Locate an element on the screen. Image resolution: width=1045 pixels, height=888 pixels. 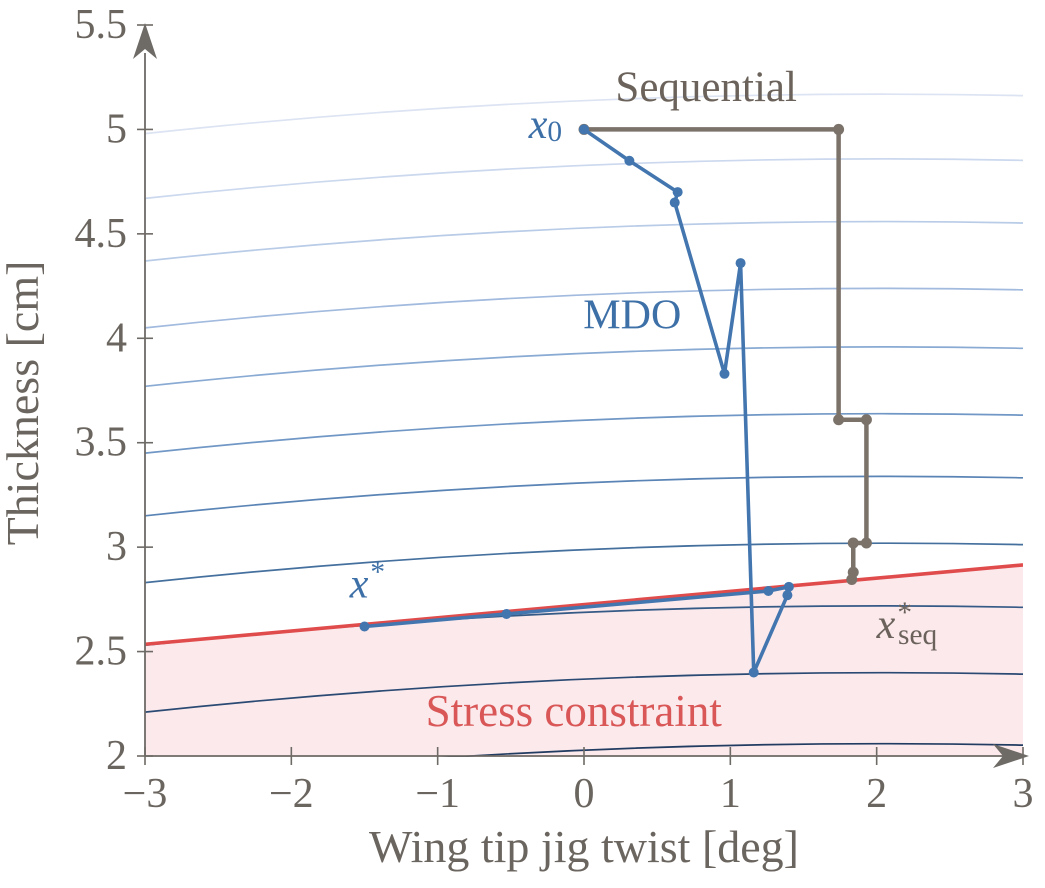
x-tick-label: −1 is located at coordinates (437, 794).